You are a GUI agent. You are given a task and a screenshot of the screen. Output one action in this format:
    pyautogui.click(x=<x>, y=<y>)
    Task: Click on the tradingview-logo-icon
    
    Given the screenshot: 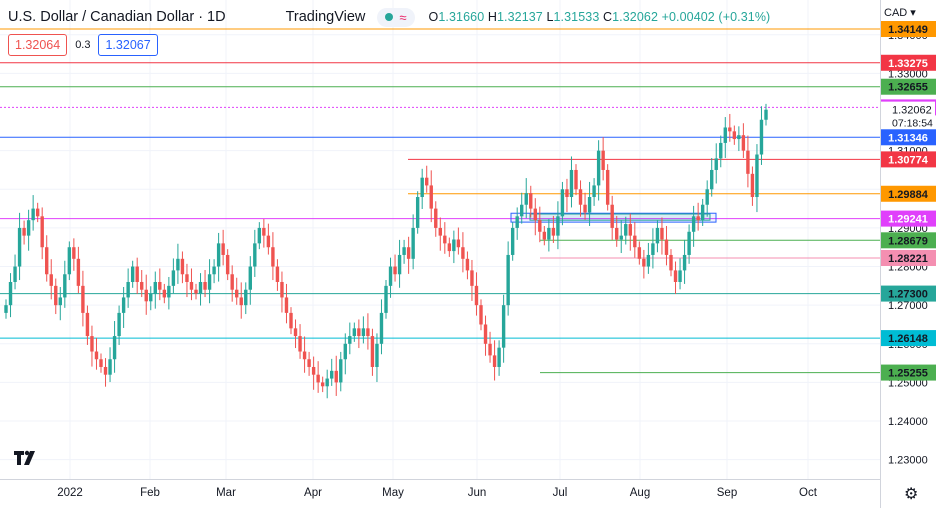 What is the action you would take?
    pyautogui.click(x=26, y=458)
    